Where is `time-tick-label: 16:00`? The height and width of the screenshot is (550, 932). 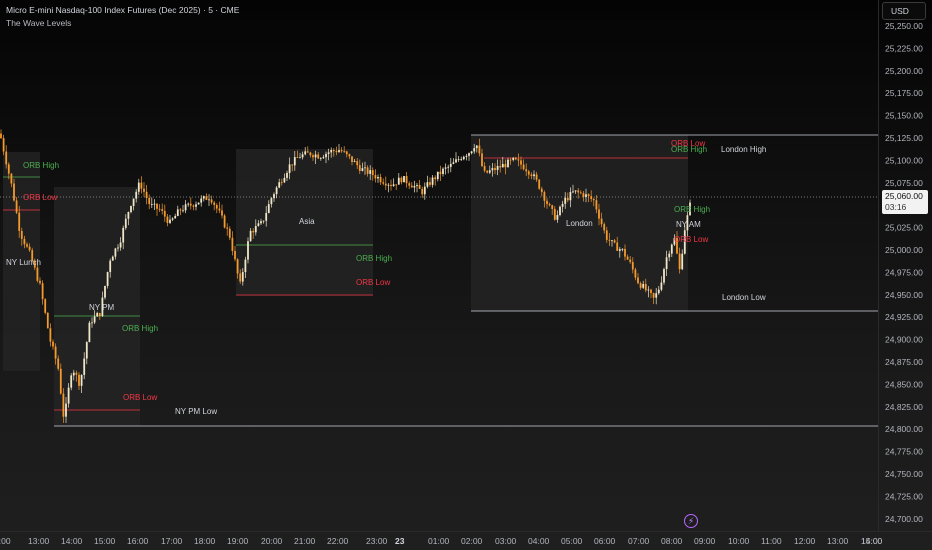
time-tick-label: 16:00 is located at coordinates (138, 541).